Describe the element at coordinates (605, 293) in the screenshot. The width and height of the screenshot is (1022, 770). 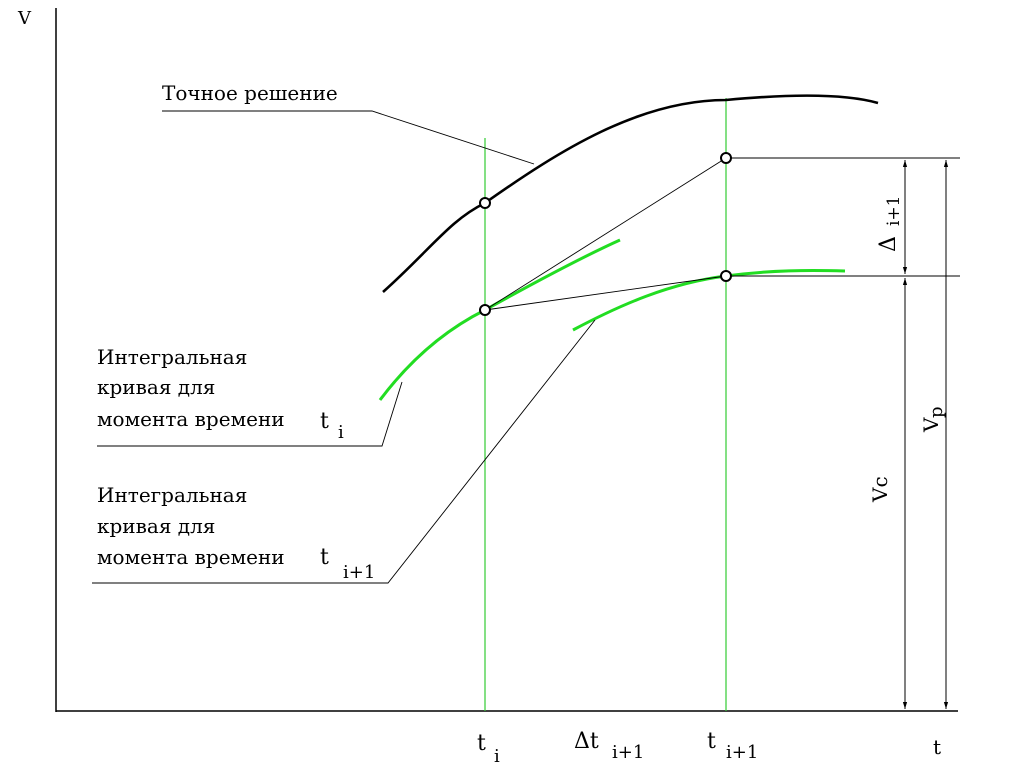
I see `secant-ti-to-ti1` at that location.